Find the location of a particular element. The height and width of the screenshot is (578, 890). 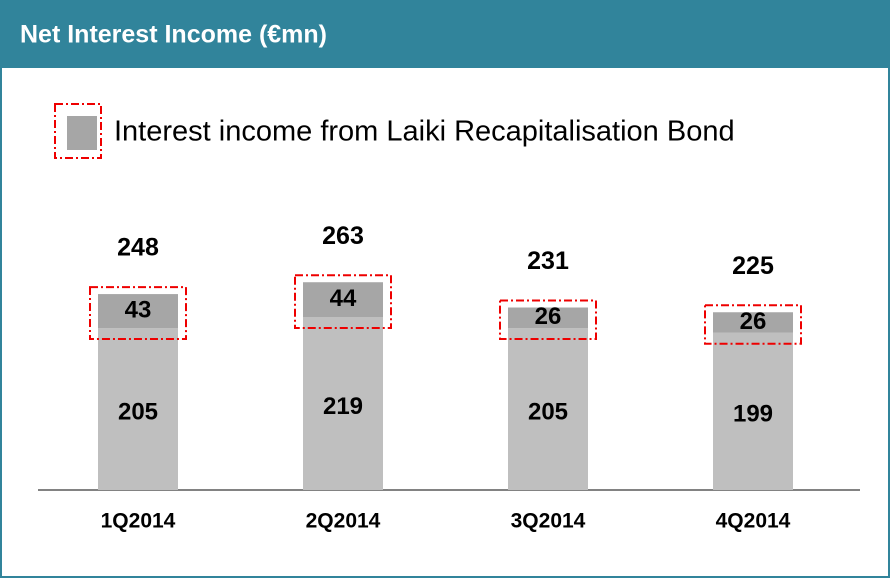

x-tick-label: 2Q2014 is located at coordinates (343, 521).